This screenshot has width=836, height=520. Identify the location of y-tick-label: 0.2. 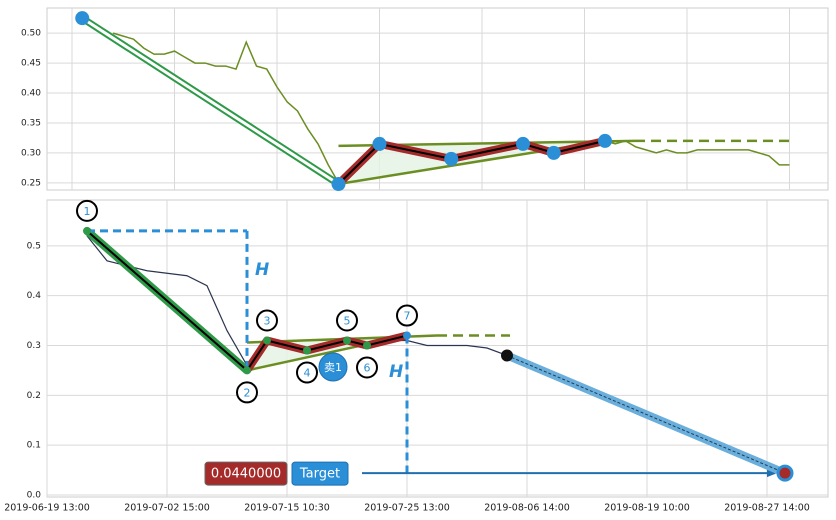
(34, 396).